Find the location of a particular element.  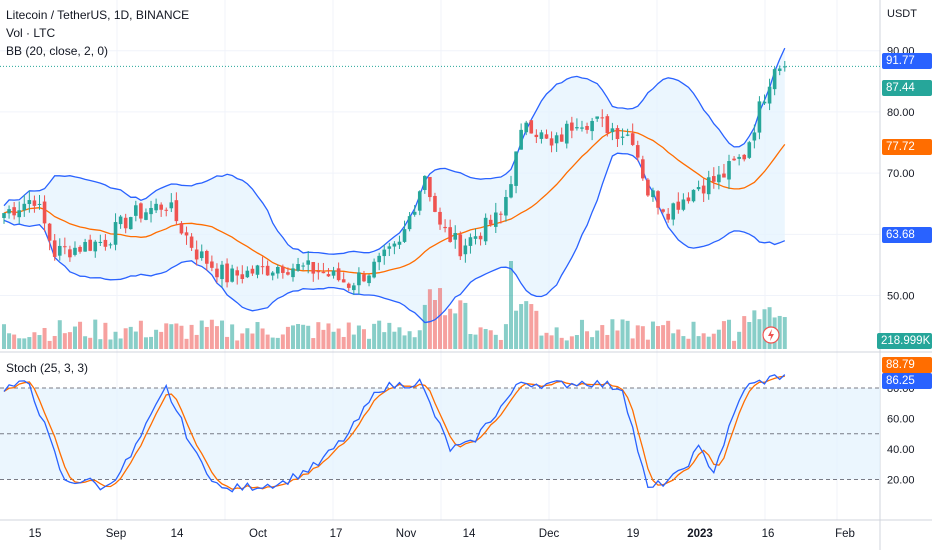

basis-badge: 77.72 is located at coordinates (907, 147).